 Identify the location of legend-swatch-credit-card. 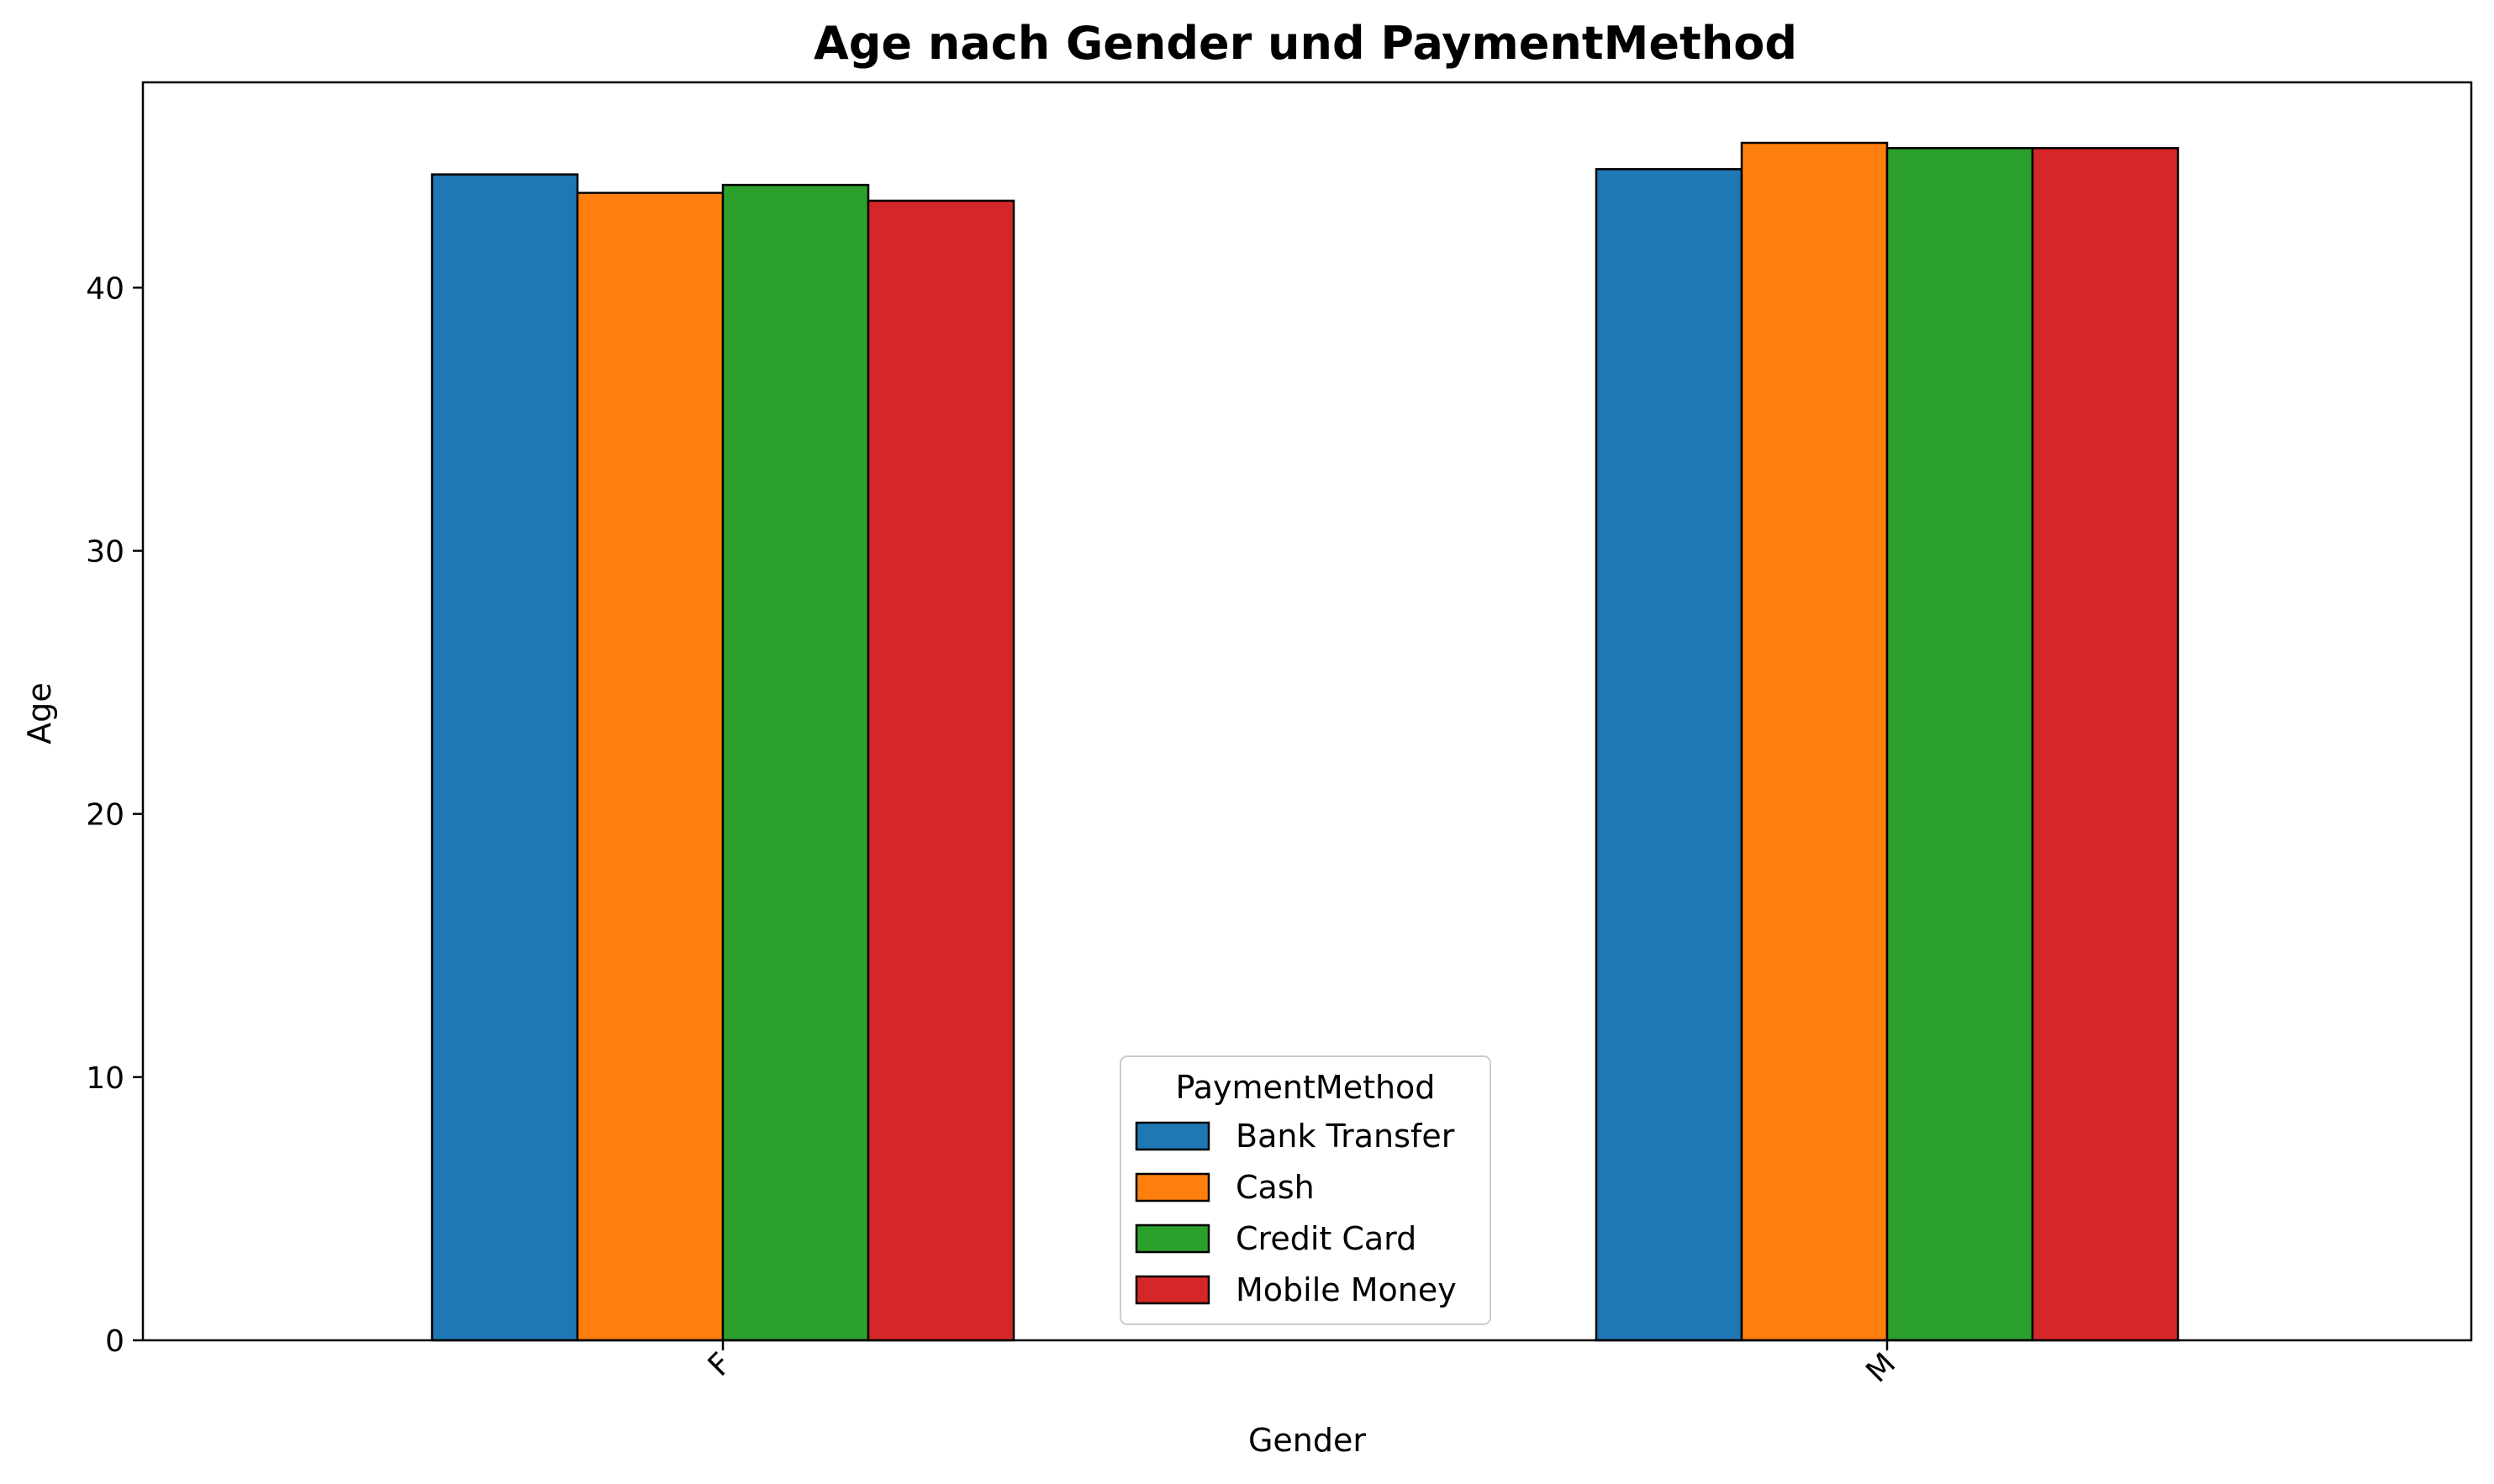
(1172, 1239).